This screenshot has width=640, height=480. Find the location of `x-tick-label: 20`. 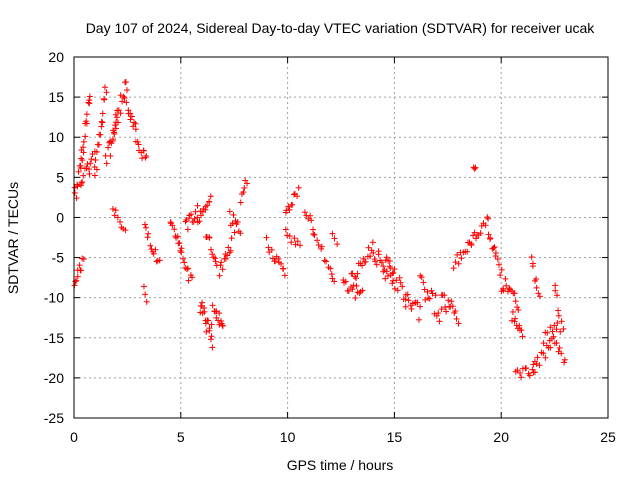

x-tick-label: 20 is located at coordinates (501, 437).